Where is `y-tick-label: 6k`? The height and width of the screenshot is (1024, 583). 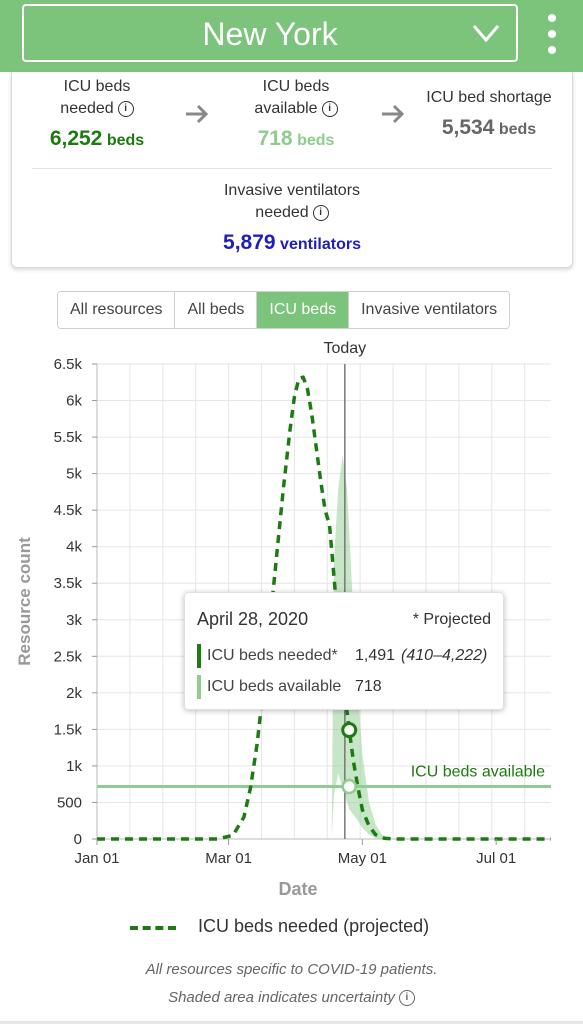
y-tick-label: 6k is located at coordinates (74, 401).